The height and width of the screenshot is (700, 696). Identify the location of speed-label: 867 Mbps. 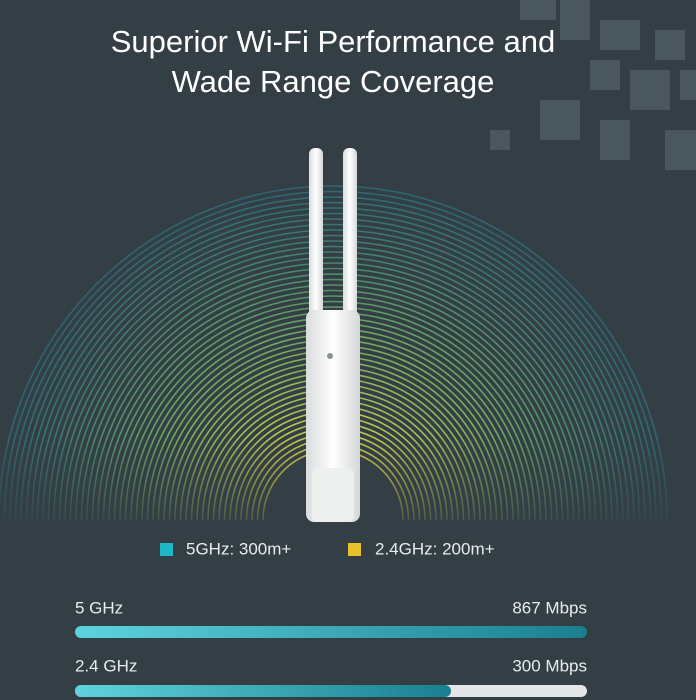
(549, 607).